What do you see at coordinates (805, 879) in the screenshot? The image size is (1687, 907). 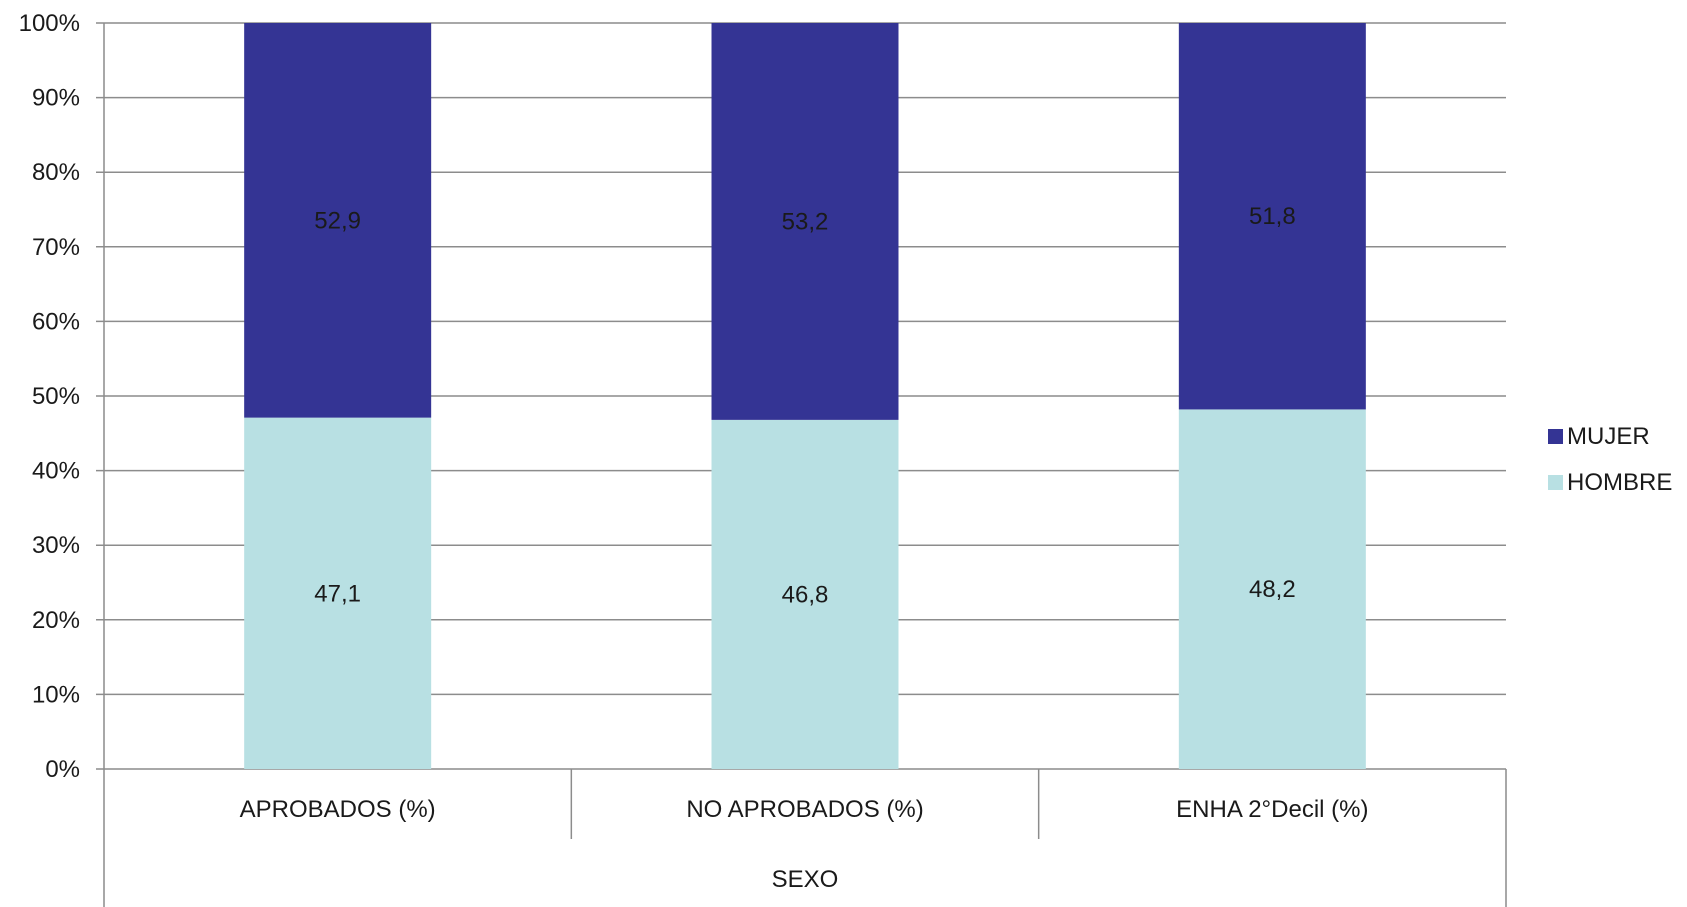 I see `x-group-label: SEXO` at bounding box center [805, 879].